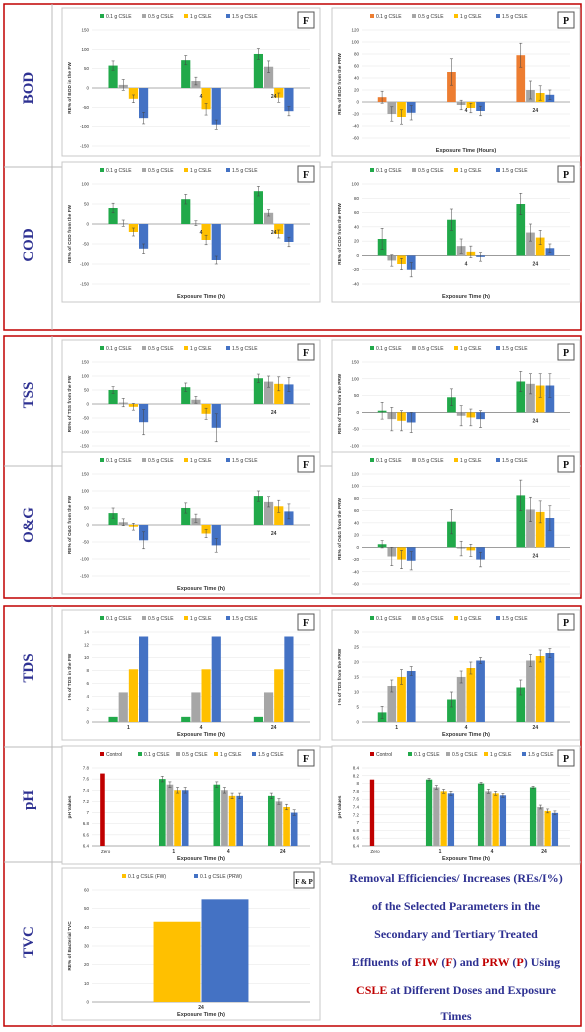 The width and height of the screenshot is (585, 1032). What do you see at coordinates (429, 812) in the screenshot?
I see `bar-ph_p-s0-c0` at bounding box center [429, 812].